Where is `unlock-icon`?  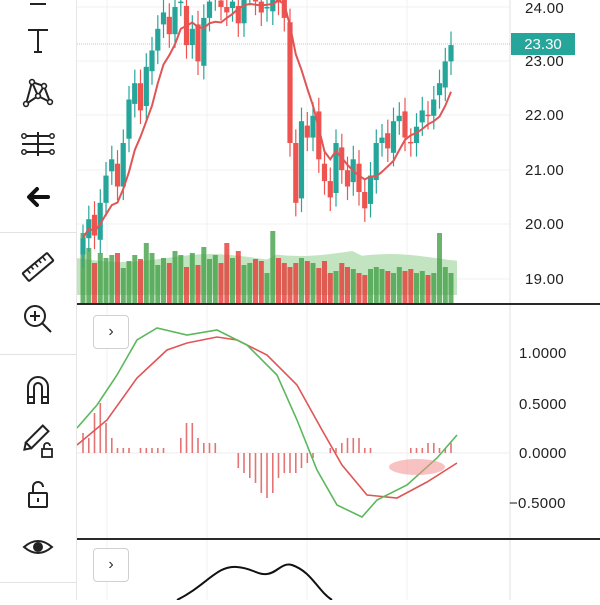
unlock-icon is located at coordinates (38, 494).